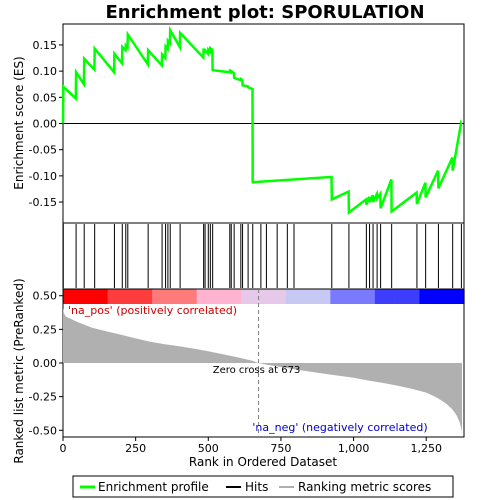 The height and width of the screenshot is (500, 500). Describe the element at coordinates (262, 256) in the screenshot. I see `hits-marks` at that location.